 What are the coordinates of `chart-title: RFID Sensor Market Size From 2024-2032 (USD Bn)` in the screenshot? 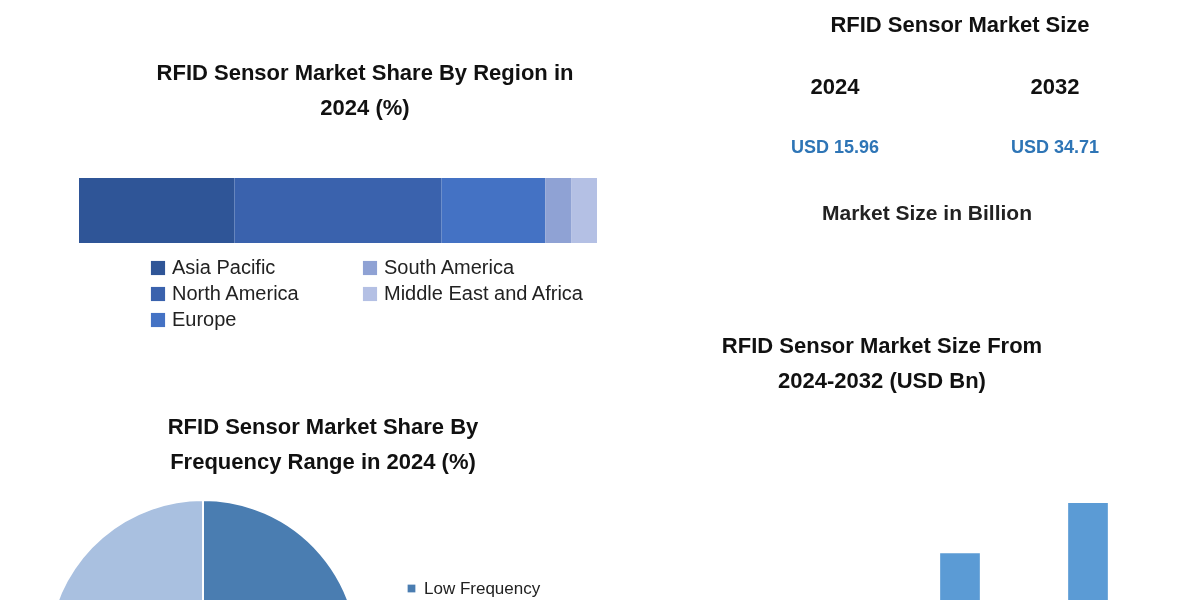 It's located at (882, 363).